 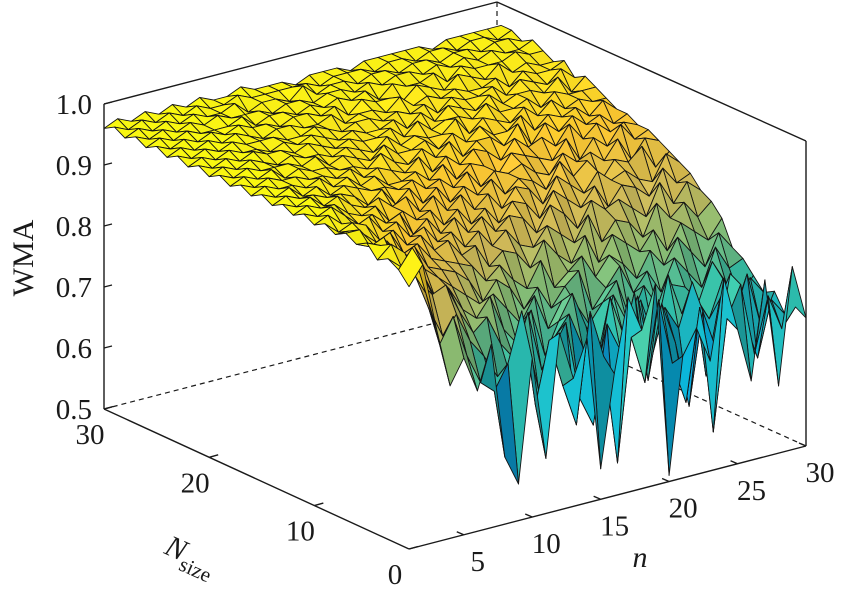 I want to click on y-tick-label: 20, so click(x=195, y=483).